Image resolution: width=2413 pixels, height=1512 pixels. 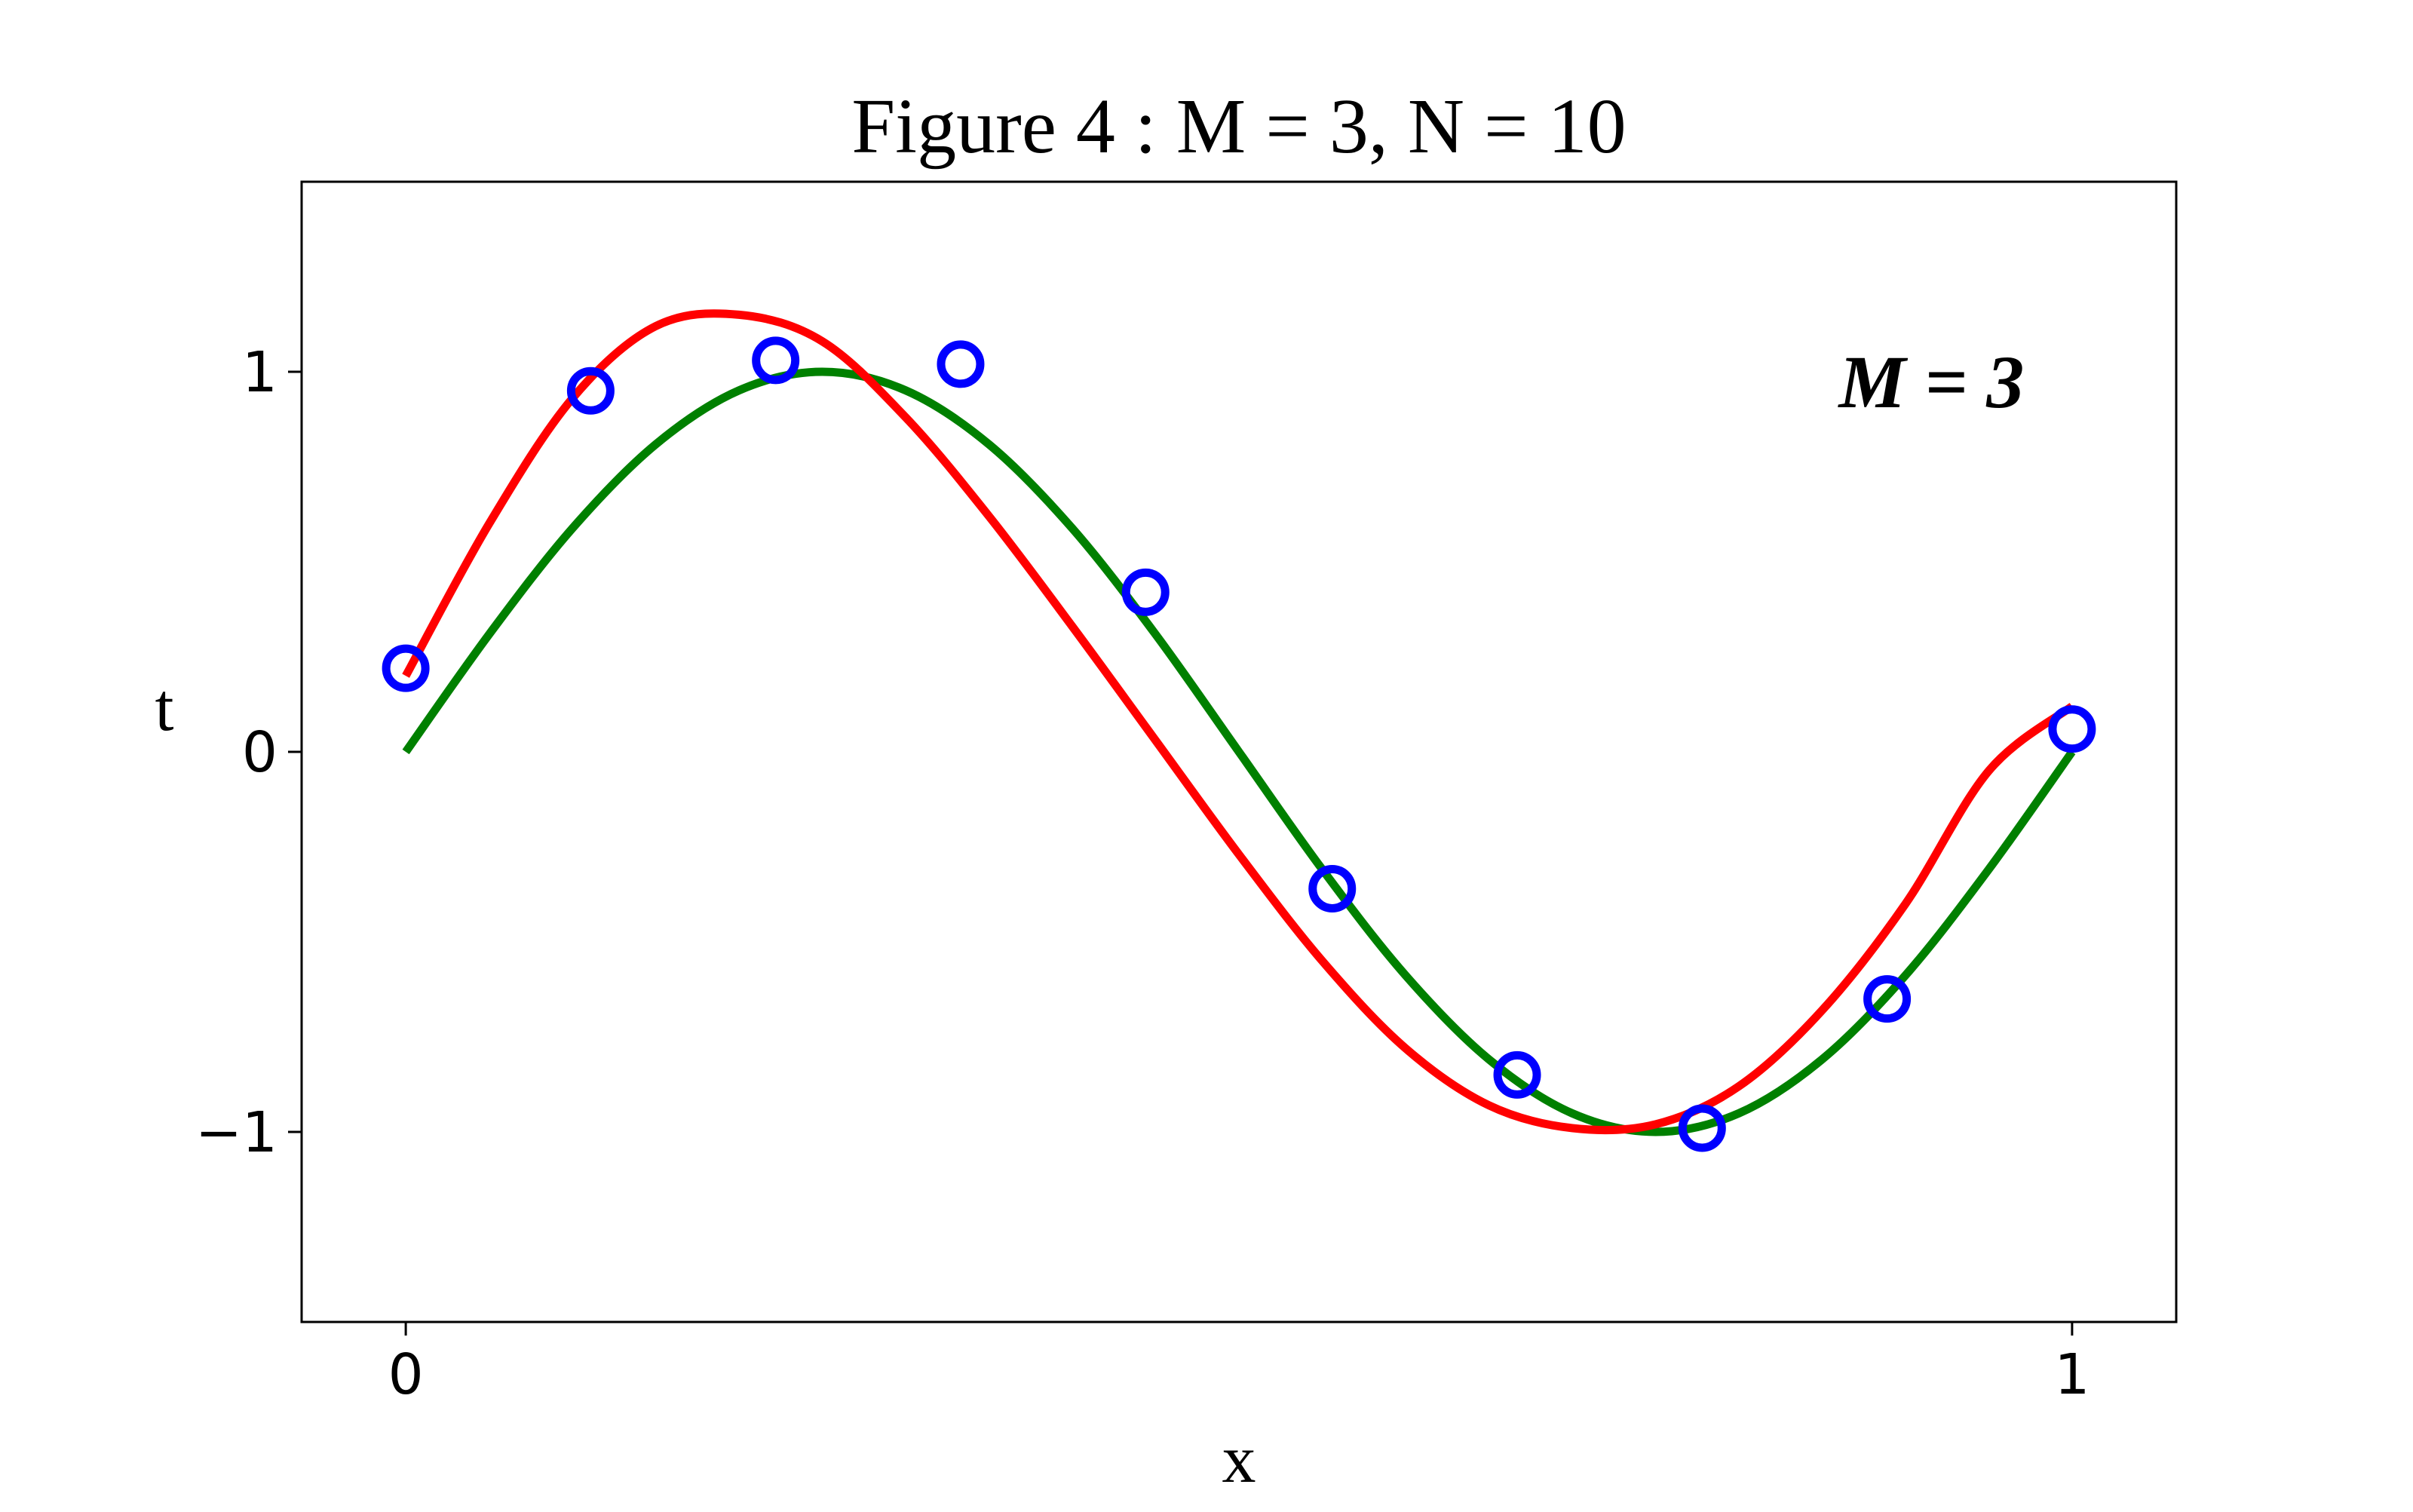 What do you see at coordinates (259, 372) in the screenshot?
I see `y-tick-label: 1` at bounding box center [259, 372].